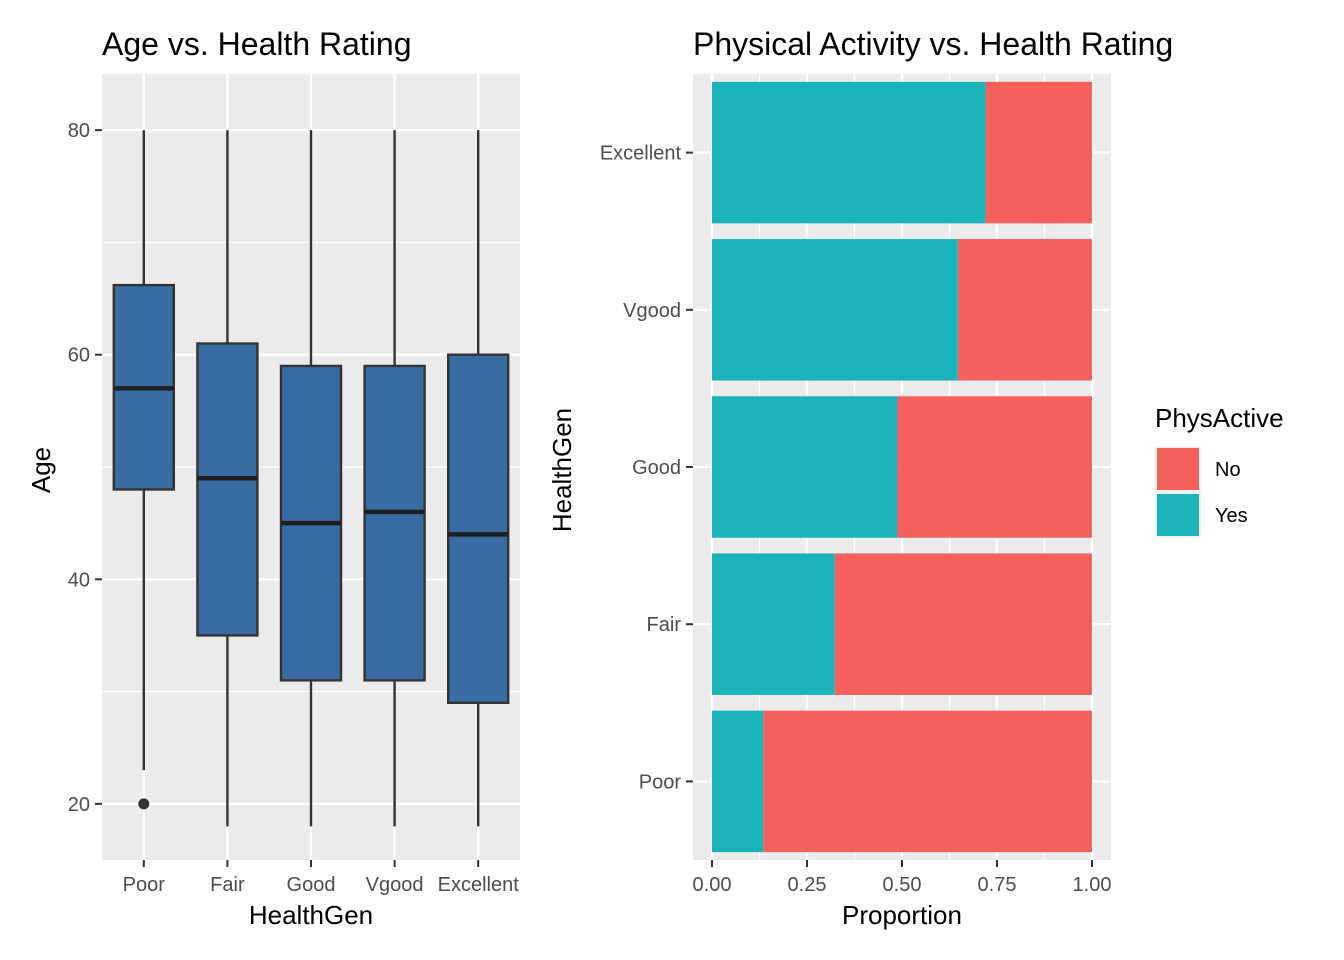  I want to click on legend-title: PhysActive, so click(1219, 418).